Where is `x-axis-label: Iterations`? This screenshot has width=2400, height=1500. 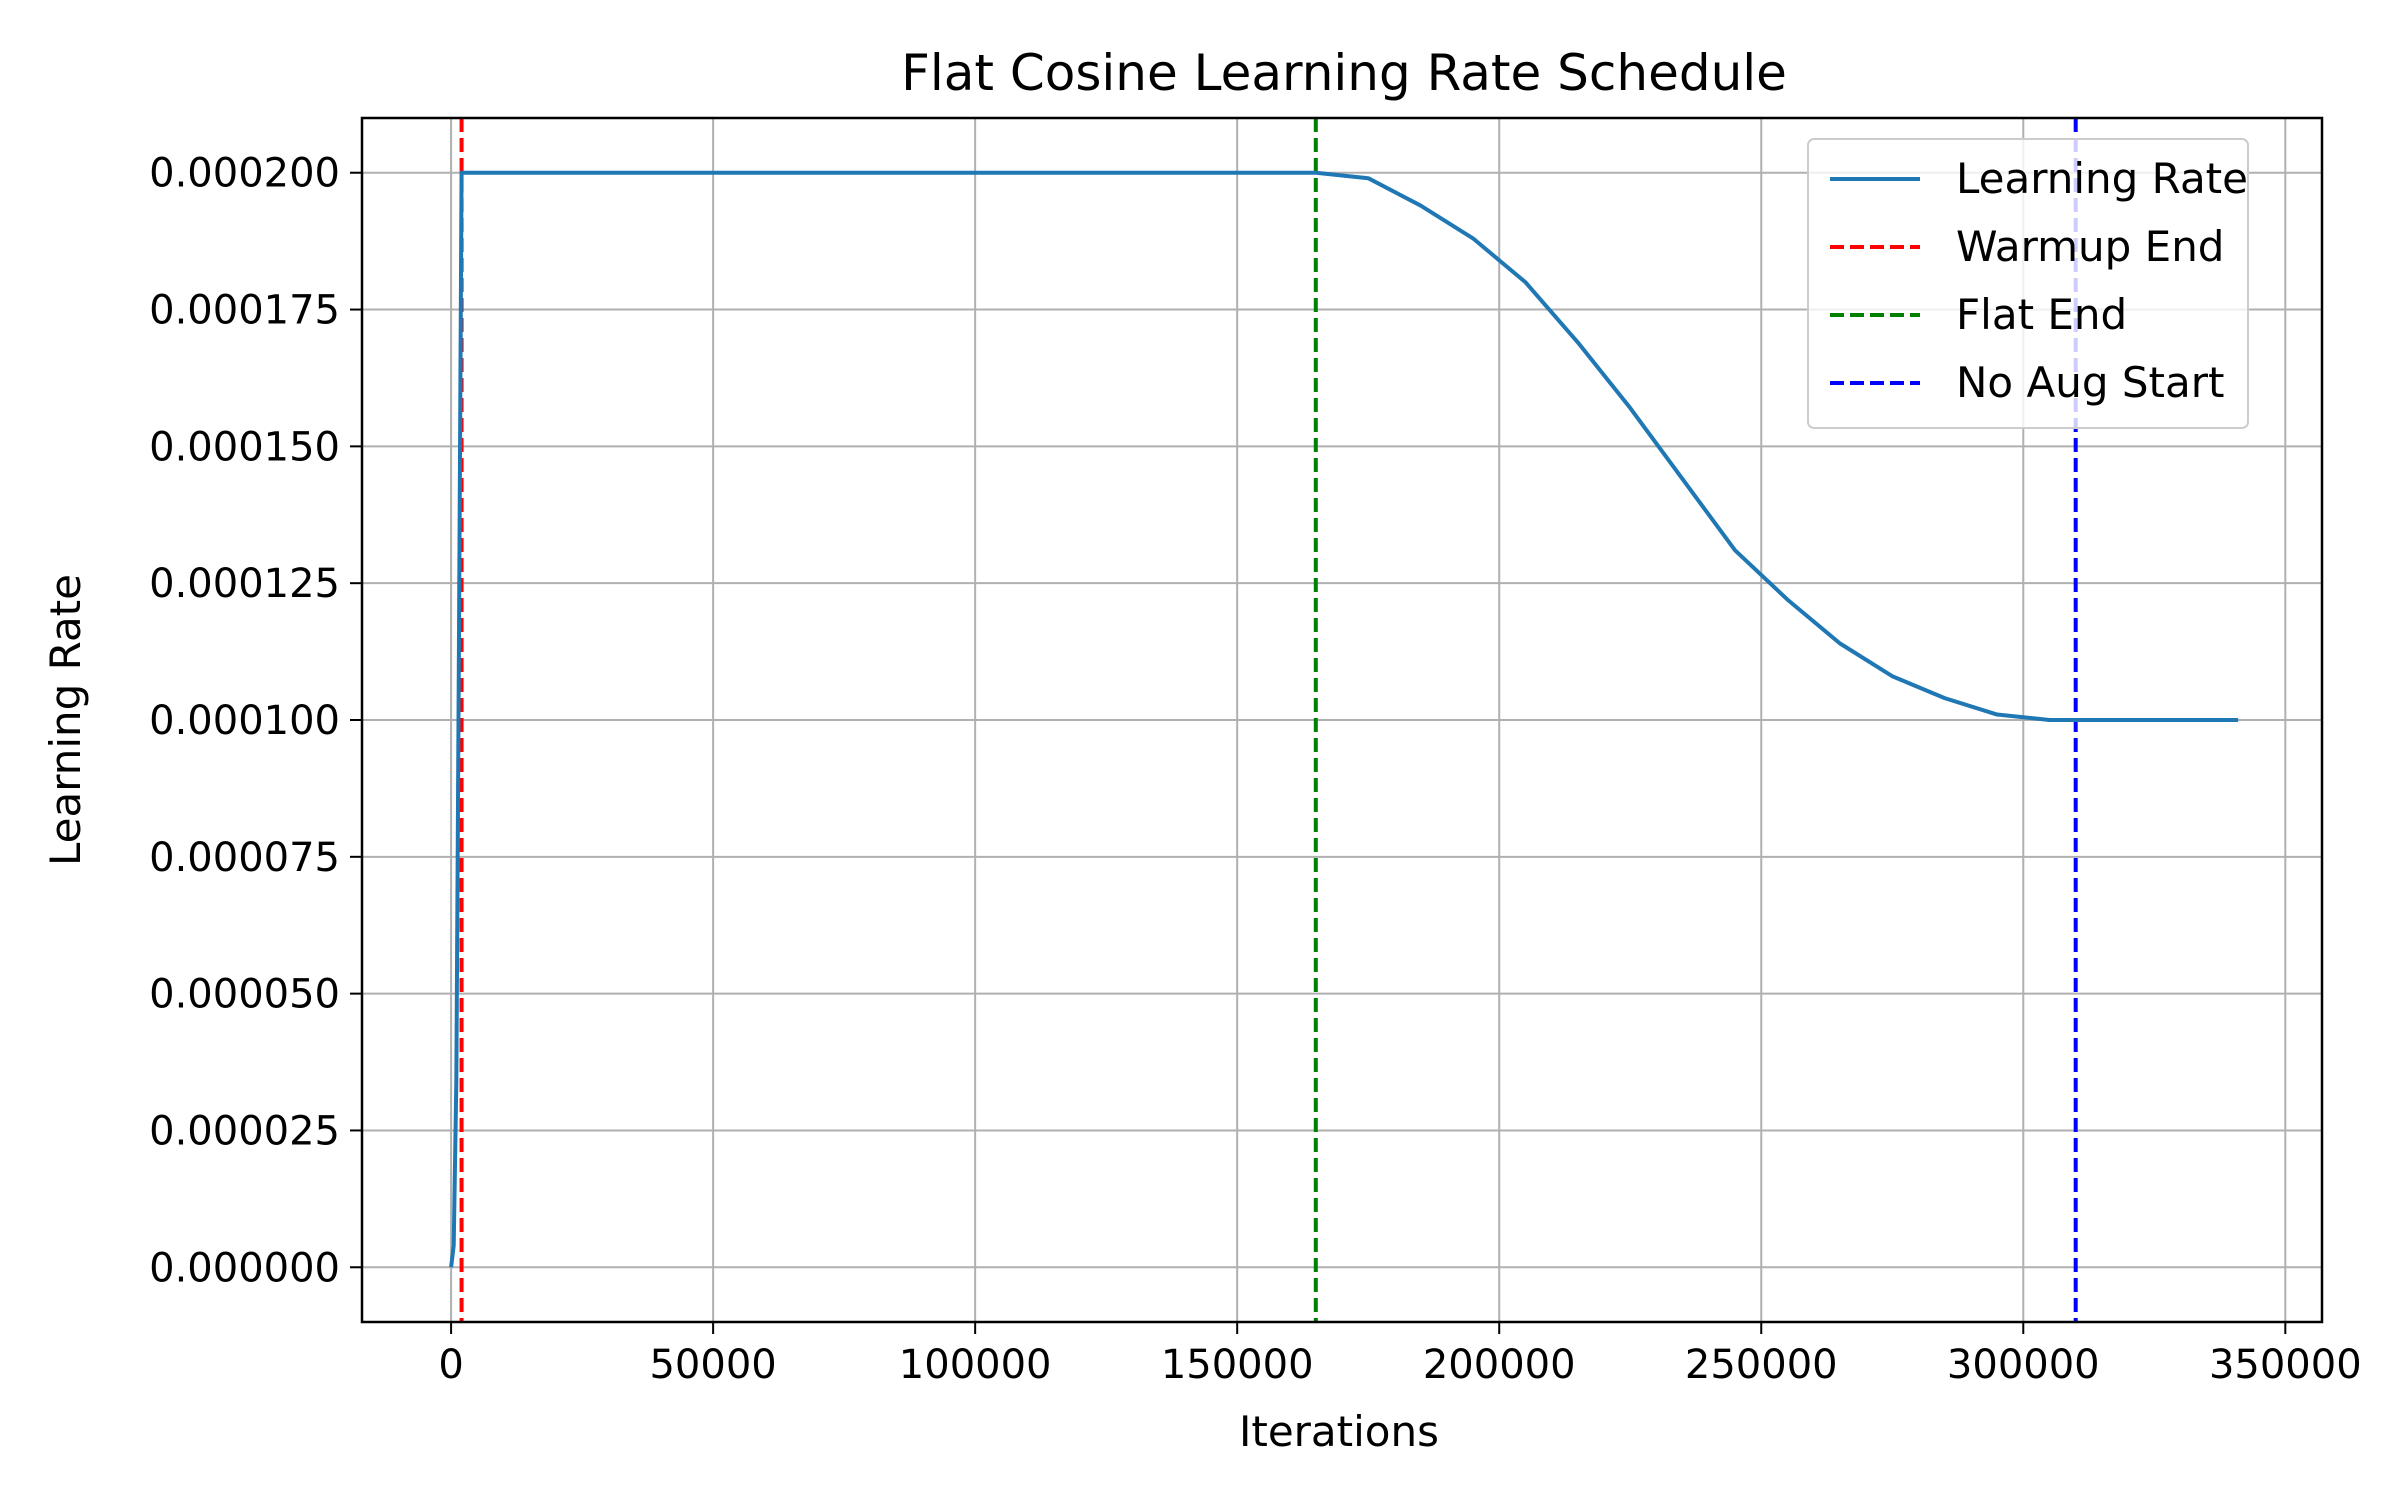 x-axis-label: Iterations is located at coordinates (1339, 1431).